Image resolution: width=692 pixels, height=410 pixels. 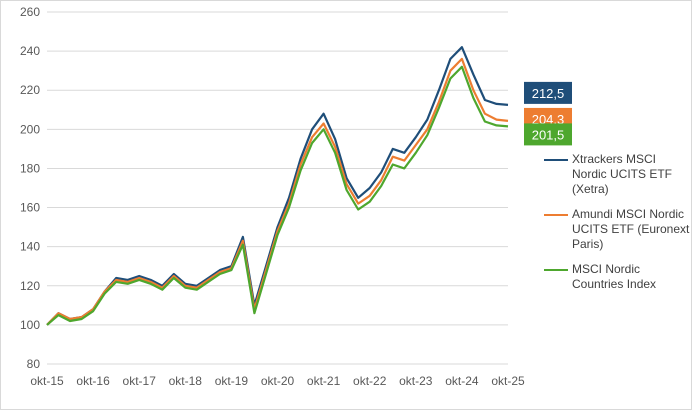 What do you see at coordinates (556, 215) in the screenshot?
I see `legend-swatch-amundi` at bounding box center [556, 215].